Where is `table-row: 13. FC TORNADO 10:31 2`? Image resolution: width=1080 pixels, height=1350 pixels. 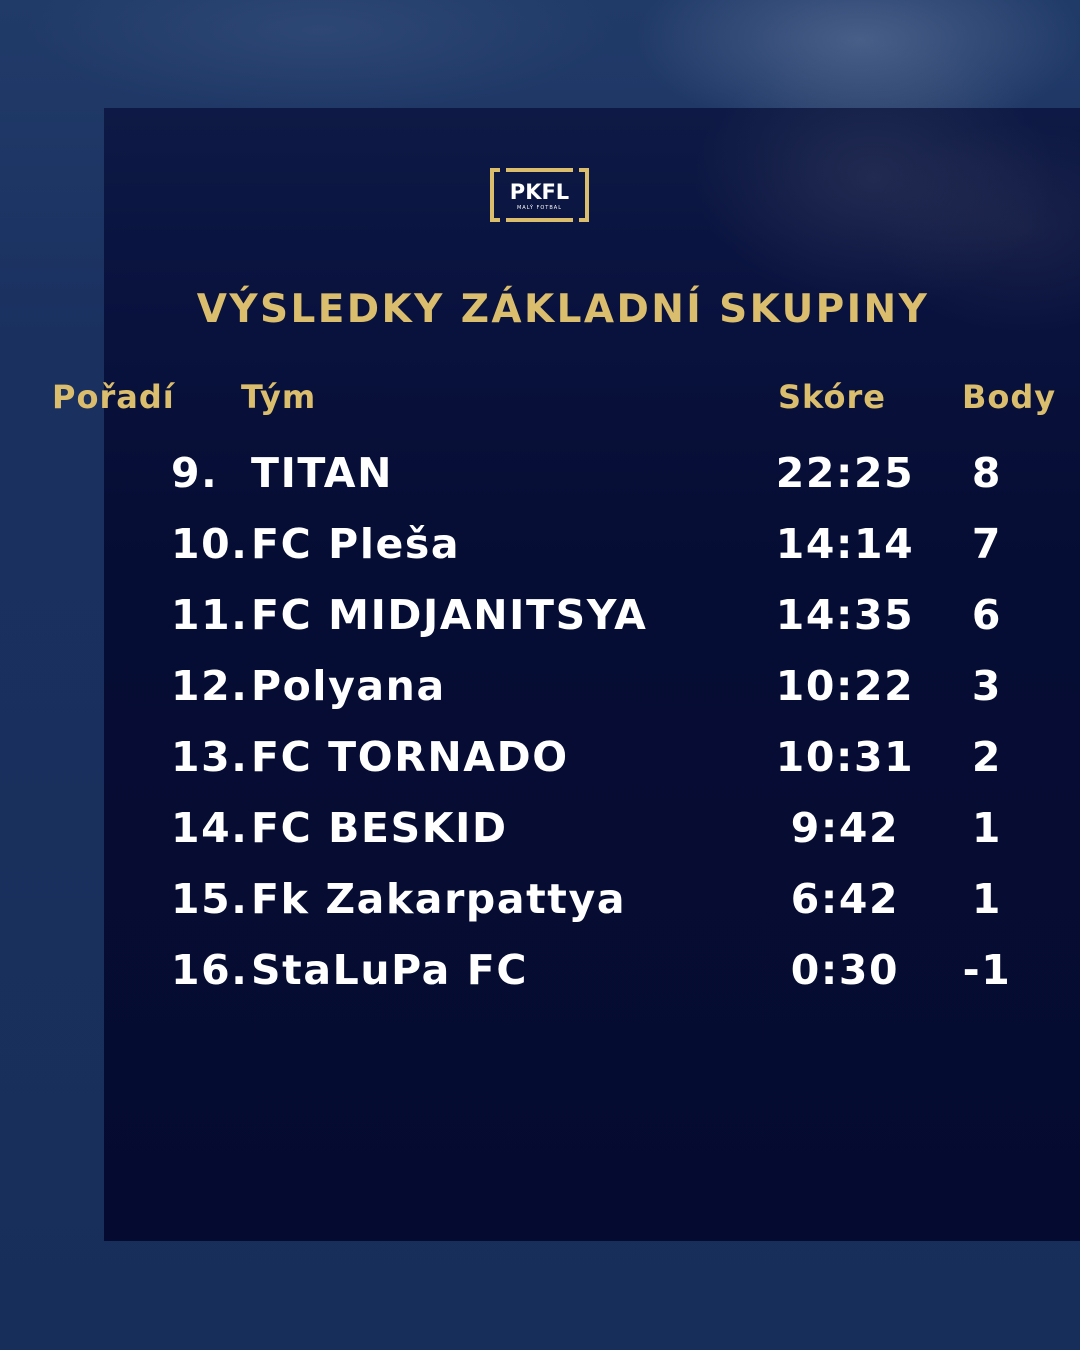 table-row: 13. FC TORNADO 10:31 2 is located at coordinates (540, 757).